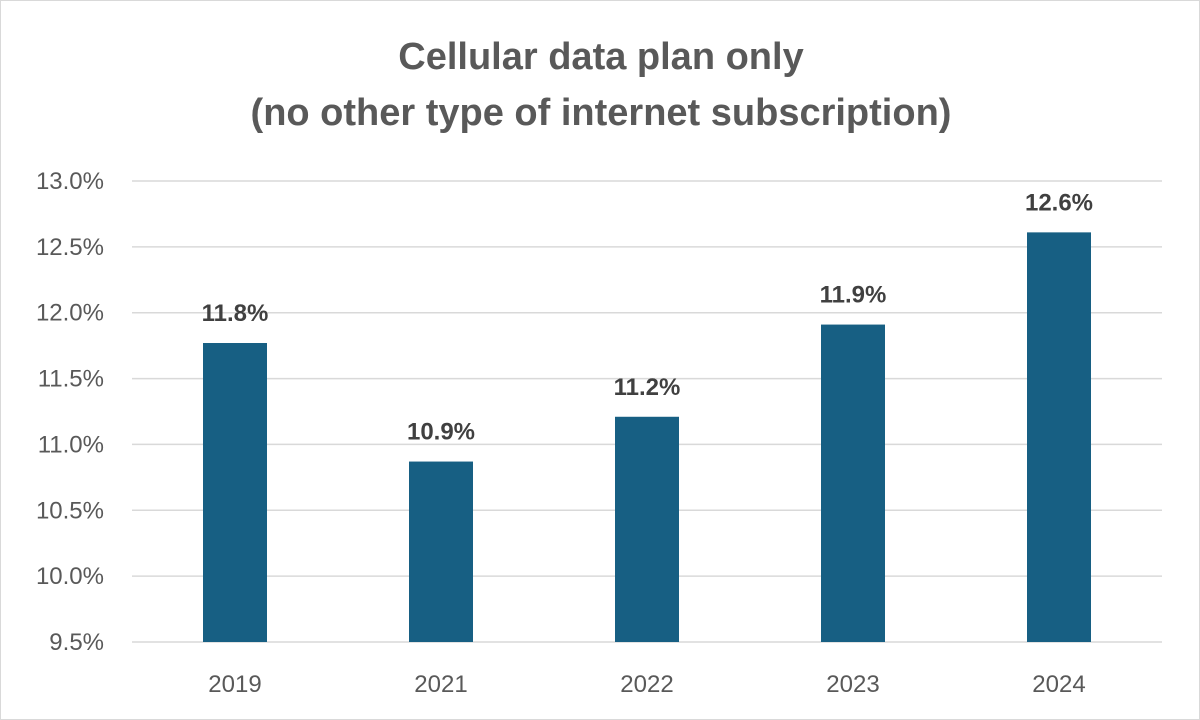  Describe the element at coordinates (853, 295) in the screenshot. I see `data-label: 11.9%` at that location.